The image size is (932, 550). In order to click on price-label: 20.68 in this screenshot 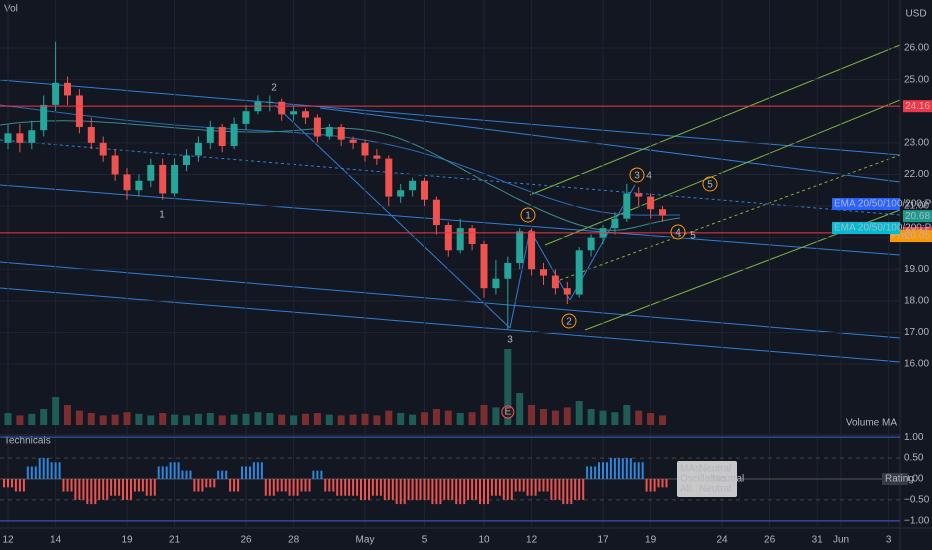, I will do `click(917, 216)`.